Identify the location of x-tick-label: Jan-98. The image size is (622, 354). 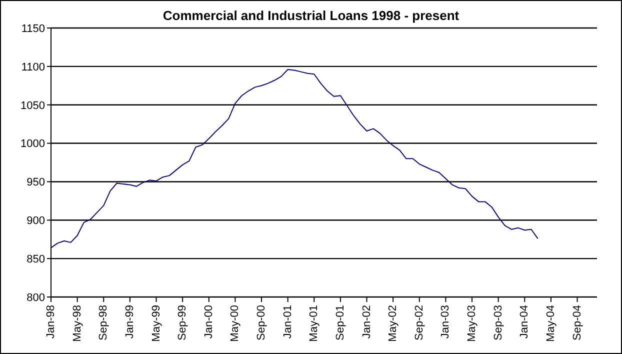
(51, 322).